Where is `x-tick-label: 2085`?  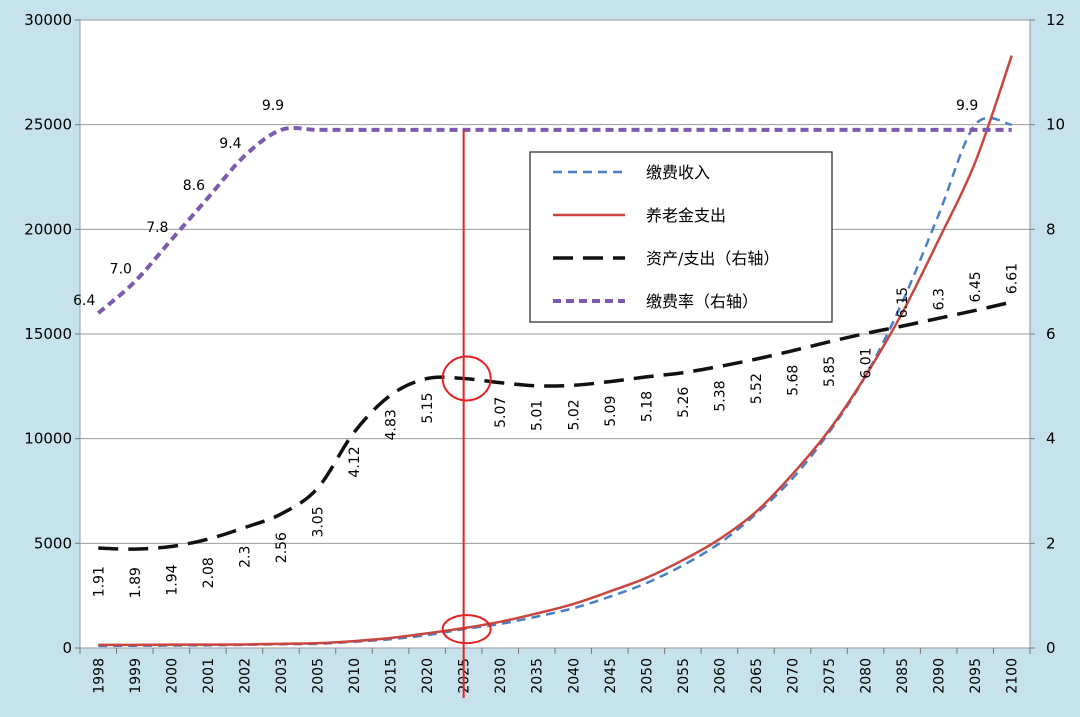 x-tick-label: 2085 is located at coordinates (903, 676).